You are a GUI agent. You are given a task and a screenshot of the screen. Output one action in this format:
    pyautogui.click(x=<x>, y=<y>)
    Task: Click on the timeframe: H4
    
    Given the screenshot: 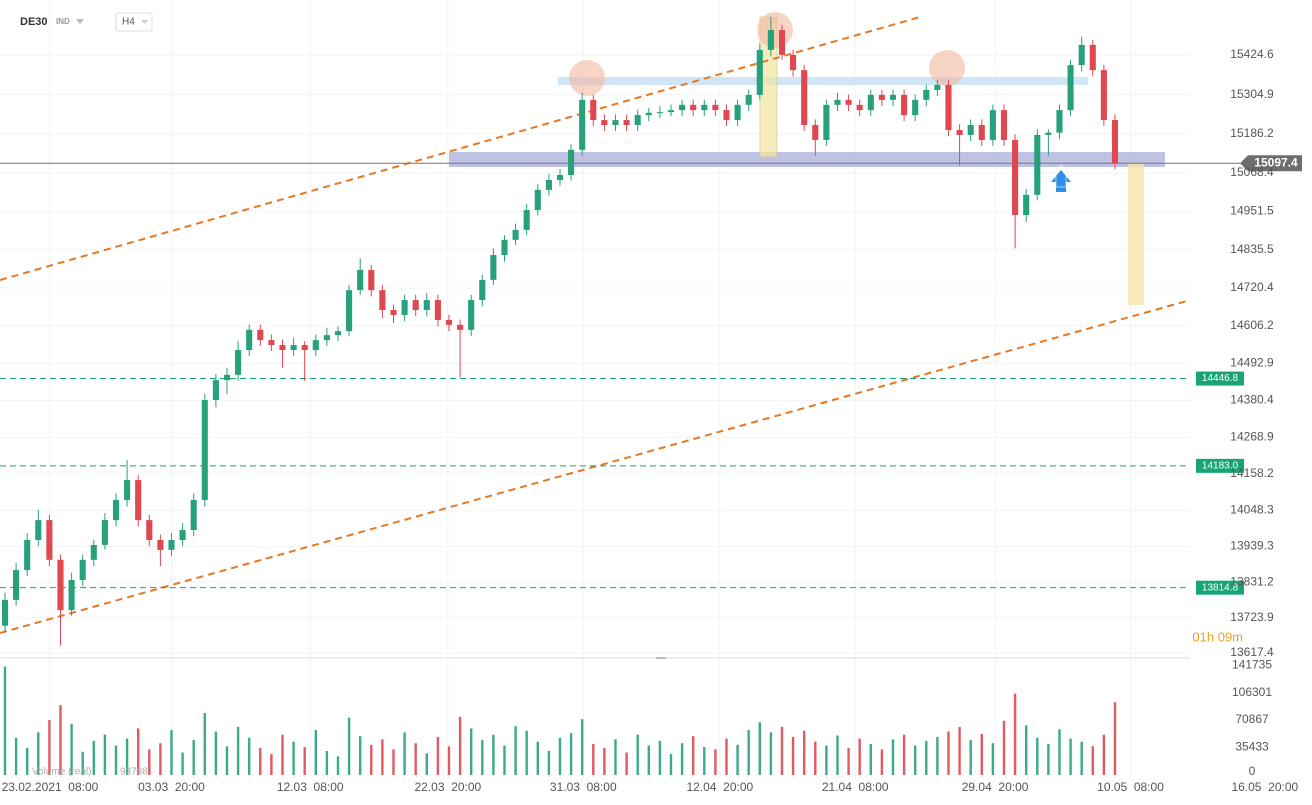 What is the action you would take?
    pyautogui.click(x=128, y=22)
    